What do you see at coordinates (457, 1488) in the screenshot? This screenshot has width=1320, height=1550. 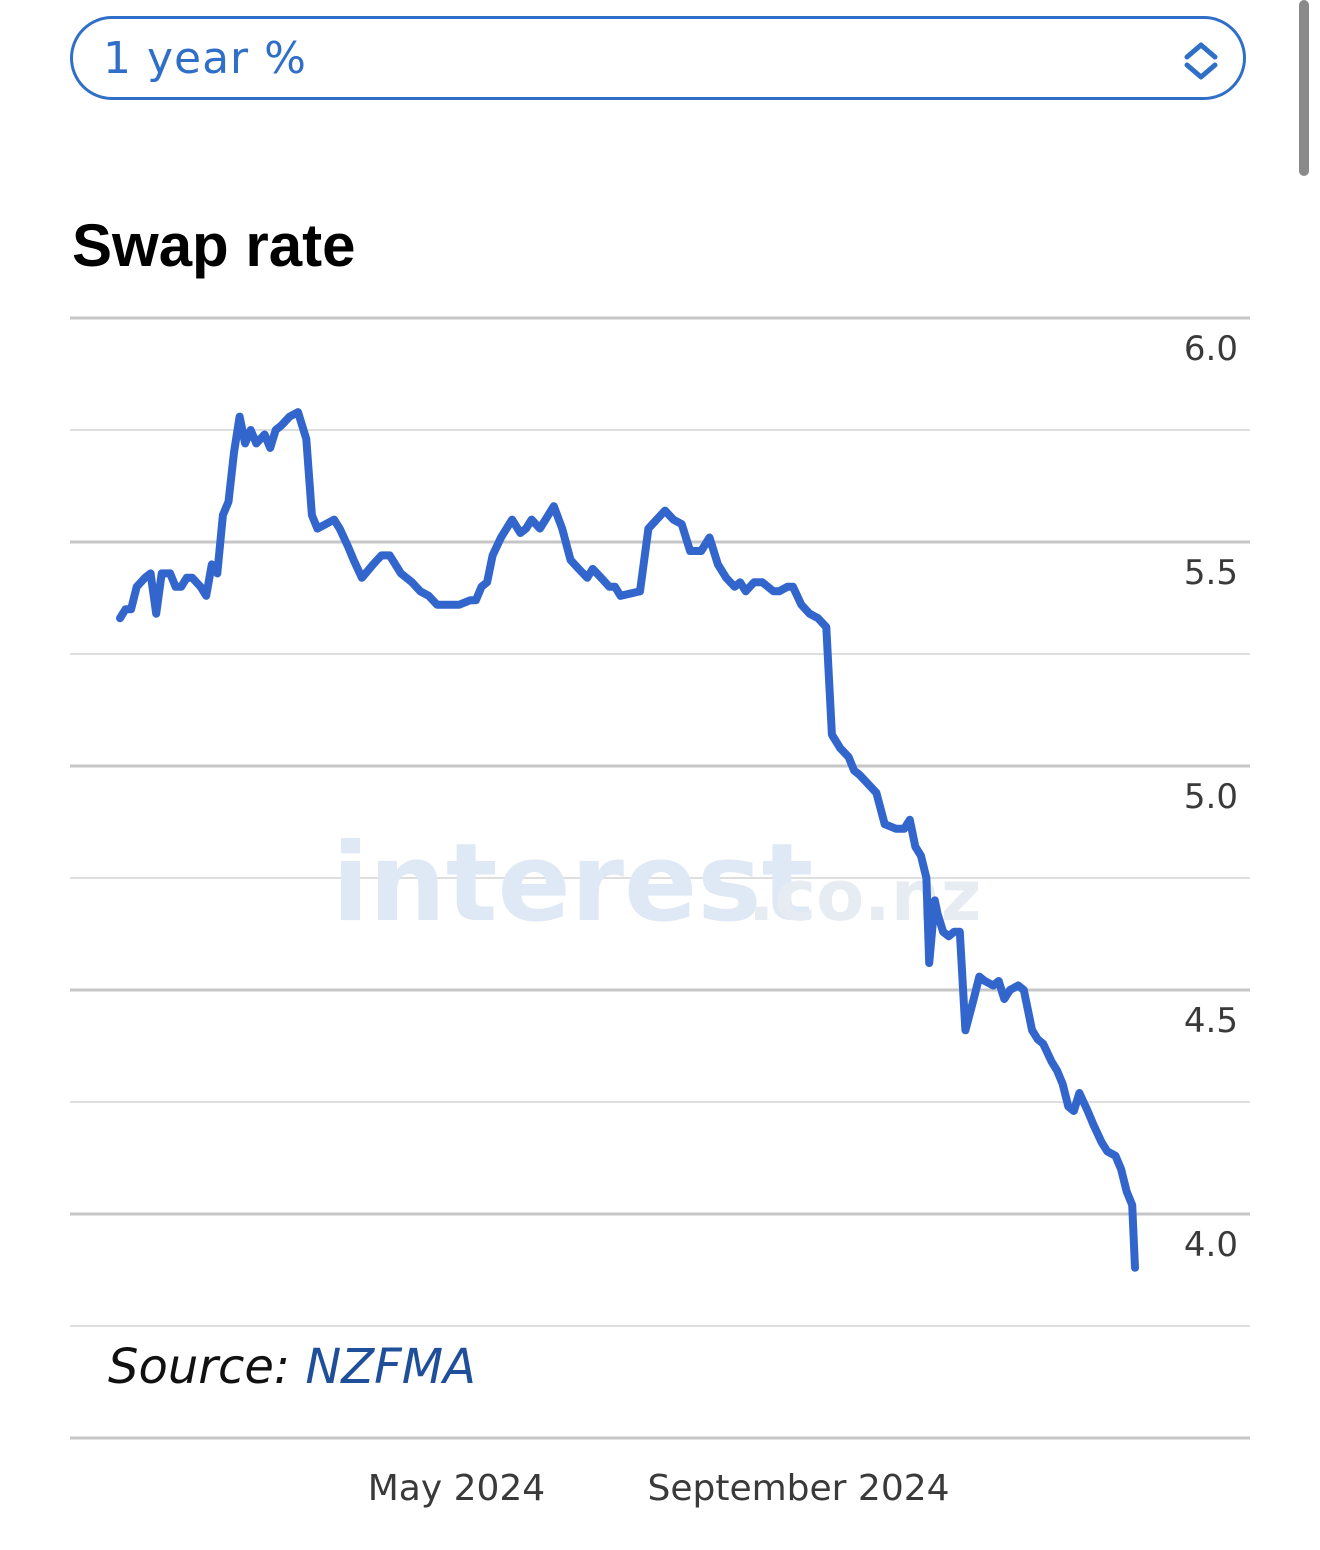 I see `x-tick-label: May 2024` at bounding box center [457, 1488].